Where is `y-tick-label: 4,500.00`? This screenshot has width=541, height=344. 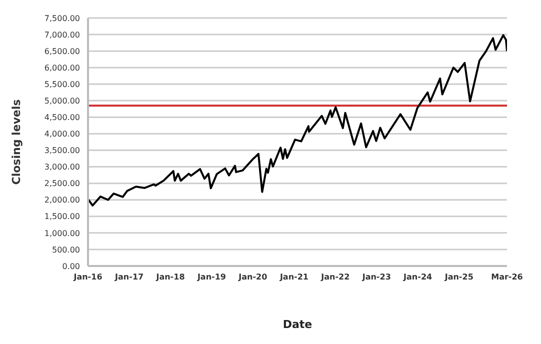 y-tick-label: 4,500.00 is located at coordinates (62, 117).